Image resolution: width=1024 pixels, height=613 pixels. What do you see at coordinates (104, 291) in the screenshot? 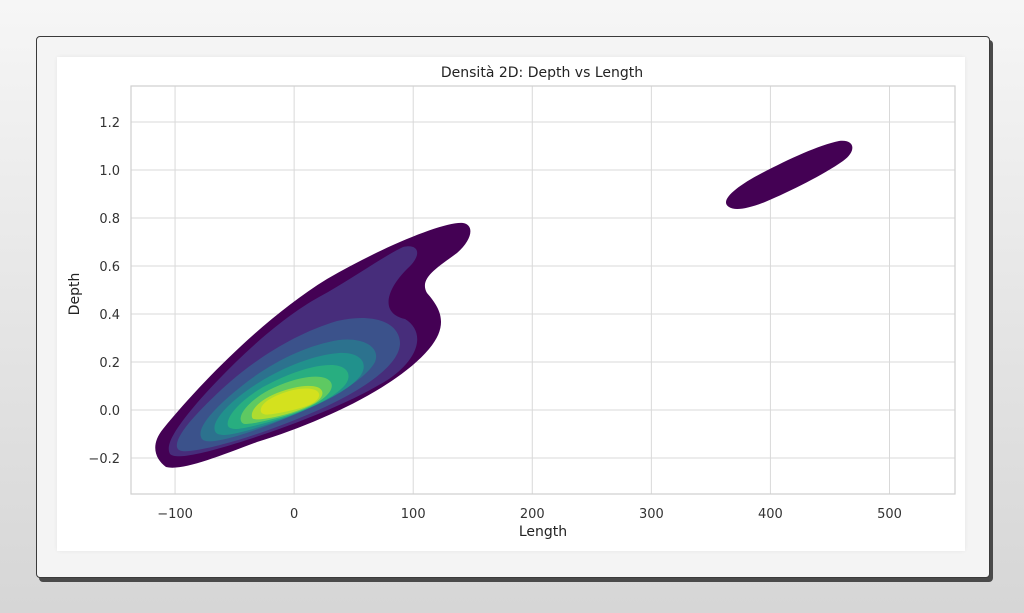
I see `y-tick-labels: −0.2 0.0 0.2 0.4 0.6 0.8 1.0 1.2` at bounding box center [104, 291].